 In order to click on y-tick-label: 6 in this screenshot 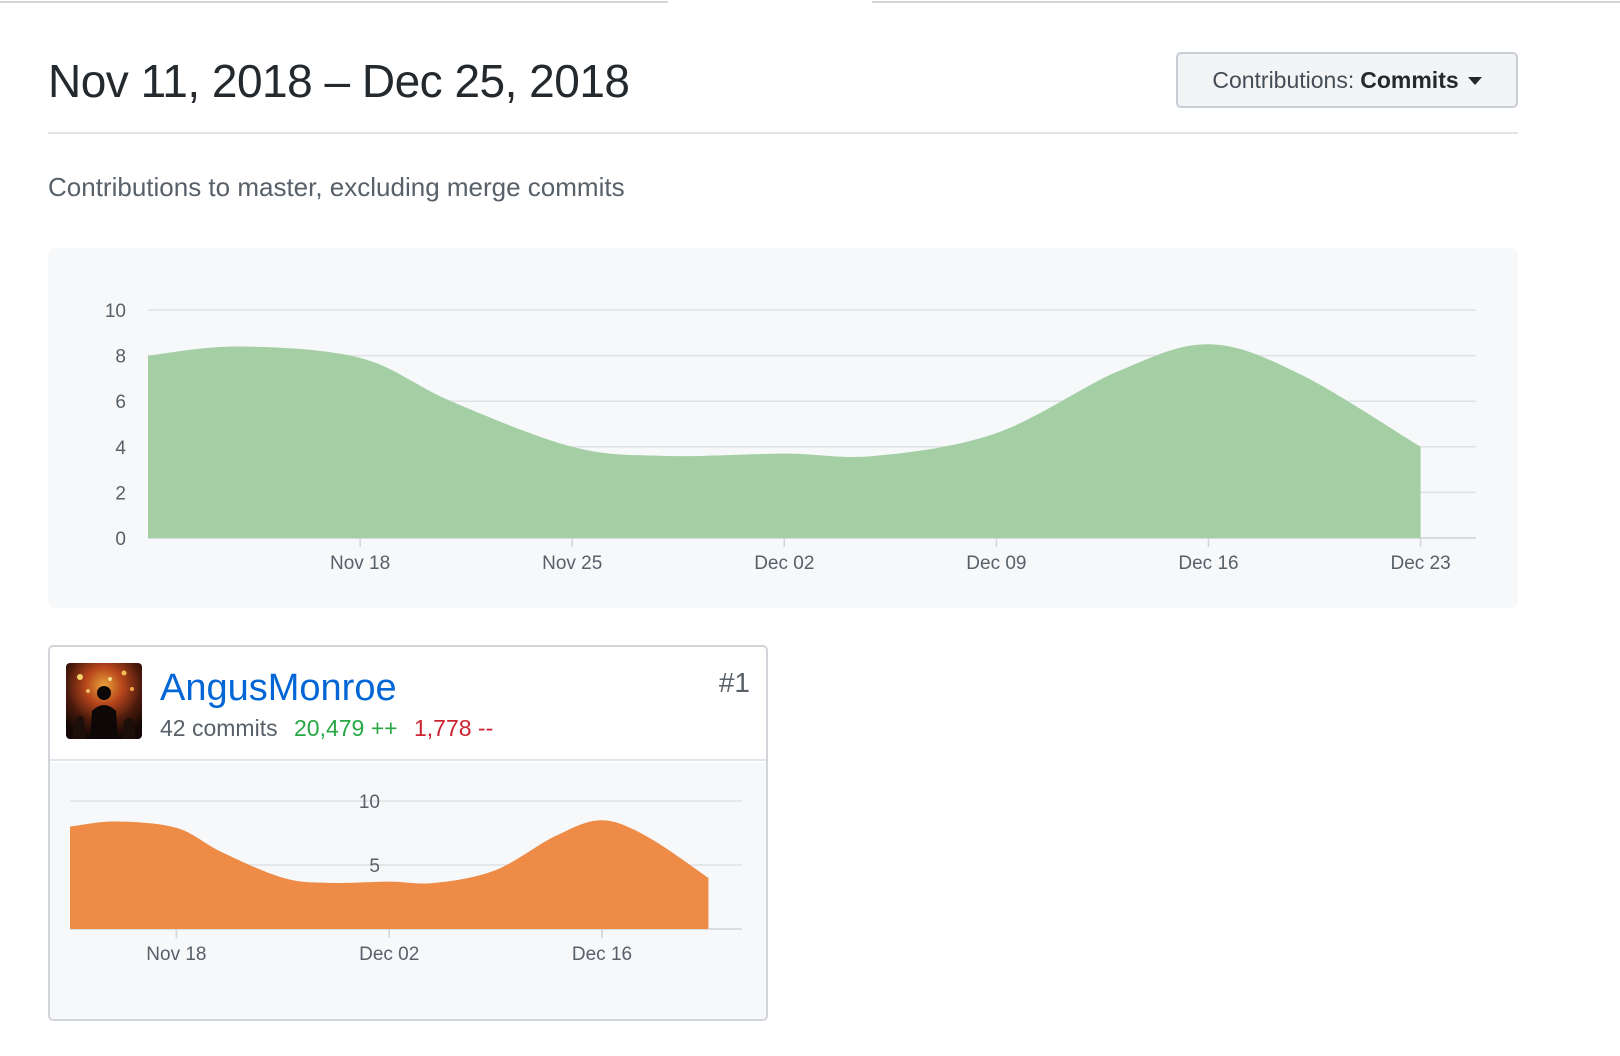, I will do `click(120, 402)`.